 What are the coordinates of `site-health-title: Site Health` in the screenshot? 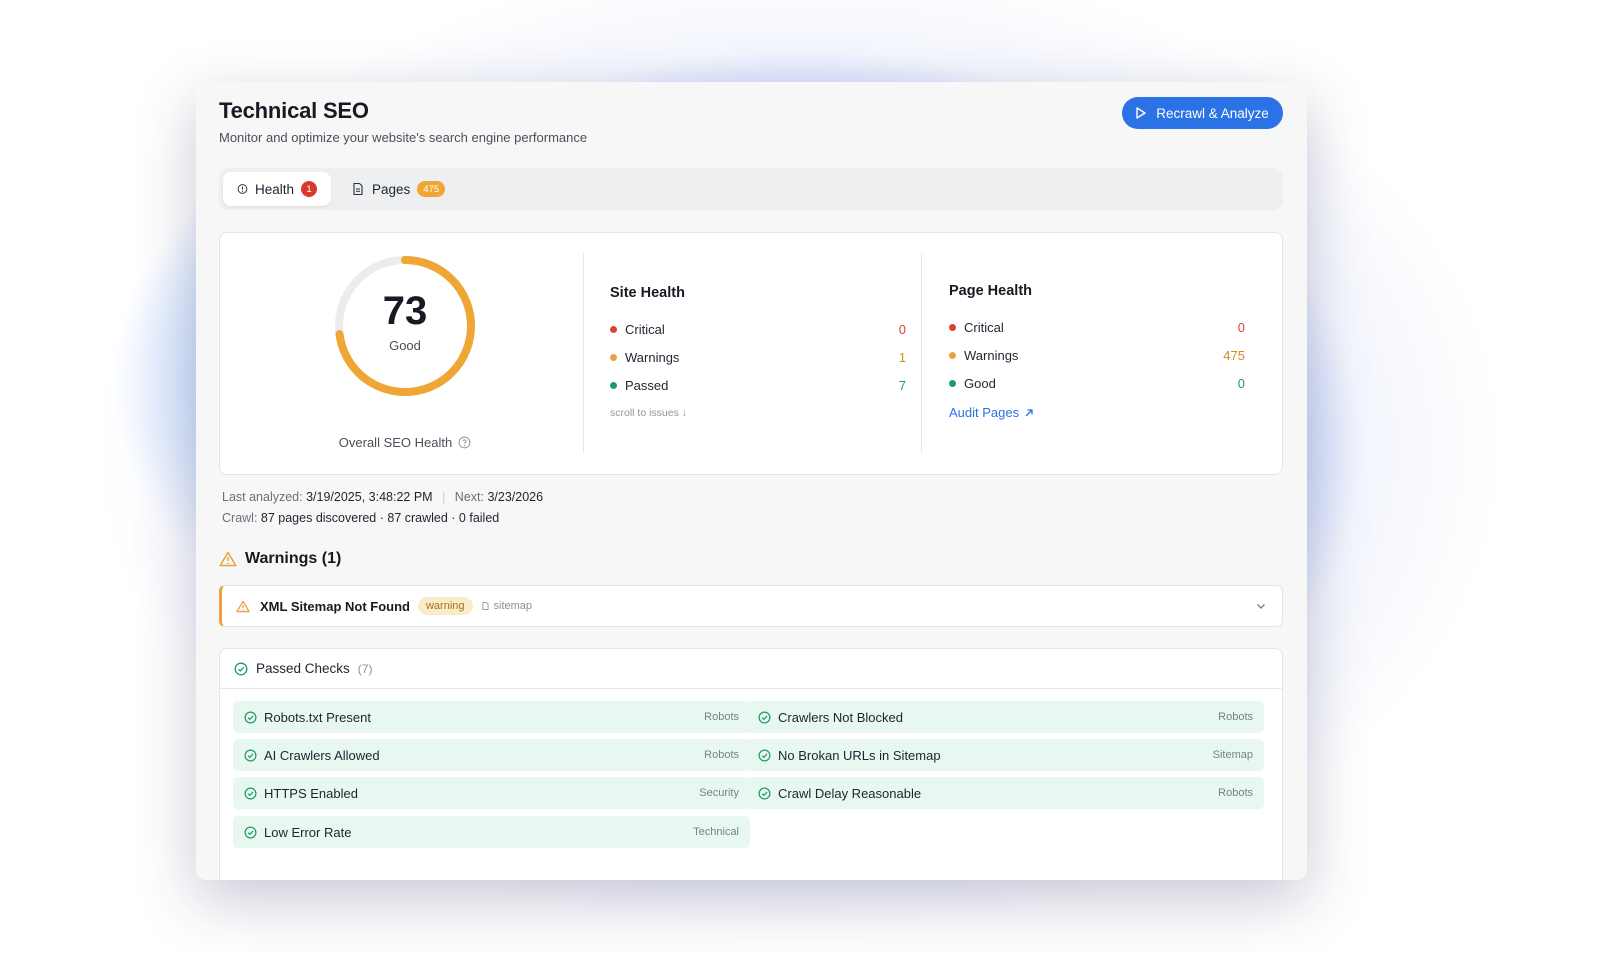 It's located at (647, 293).